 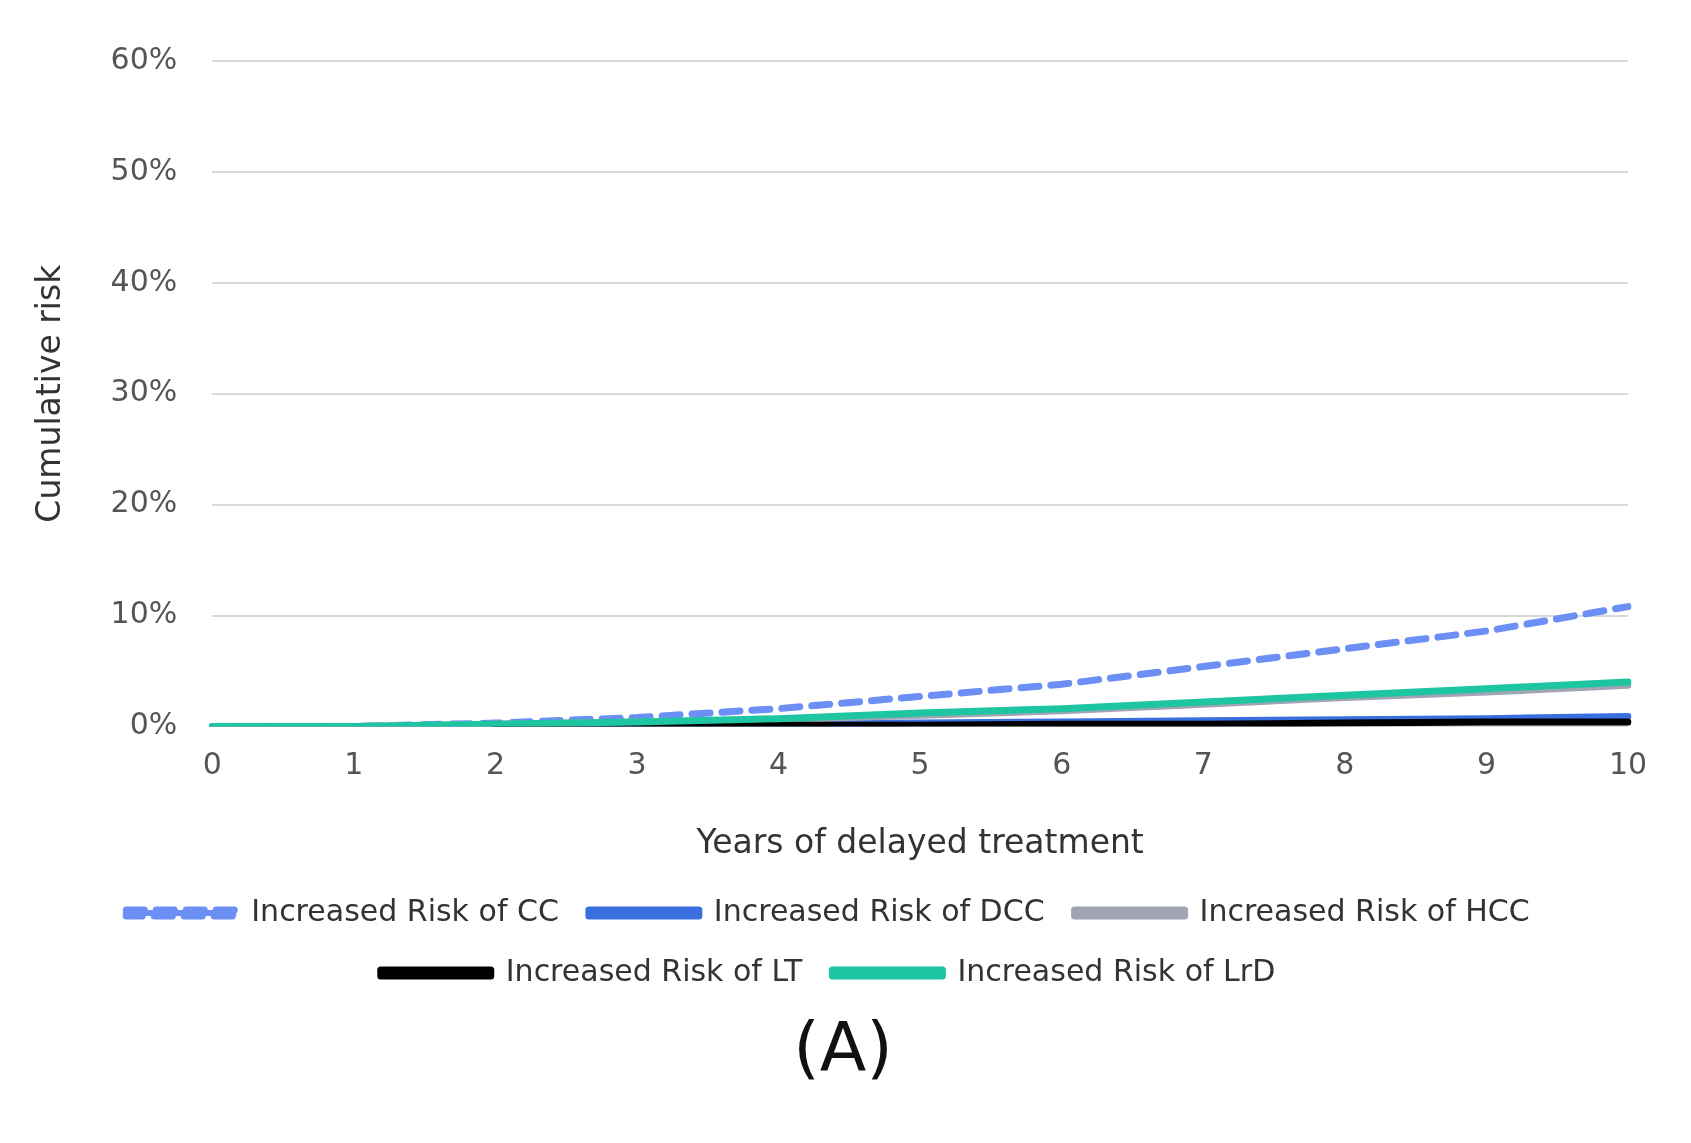 What do you see at coordinates (495, 764) in the screenshot?
I see `x-tick-label: 2` at bounding box center [495, 764].